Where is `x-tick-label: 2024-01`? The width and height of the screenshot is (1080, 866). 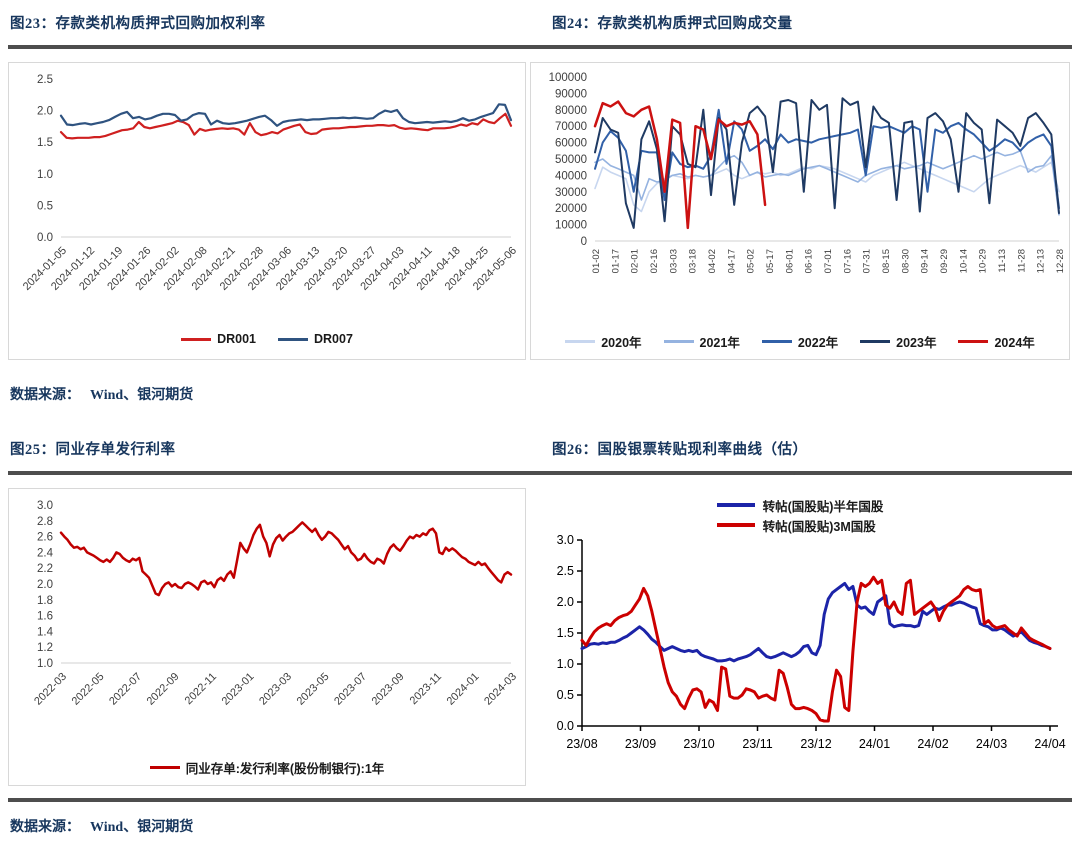
x-tick-label: 2024-01 is located at coordinates (463, 689).